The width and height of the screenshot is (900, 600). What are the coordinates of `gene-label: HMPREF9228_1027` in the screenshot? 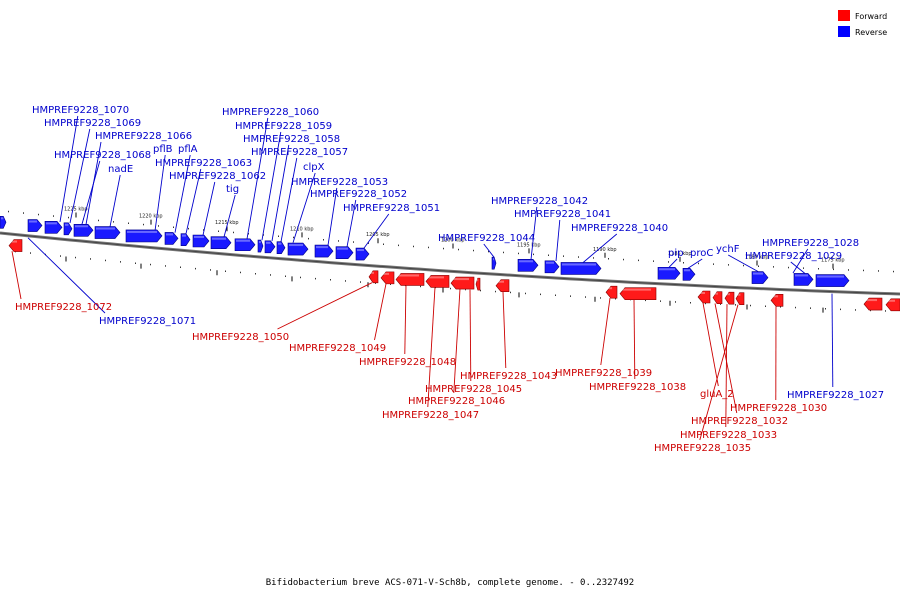 It's located at (835, 395).